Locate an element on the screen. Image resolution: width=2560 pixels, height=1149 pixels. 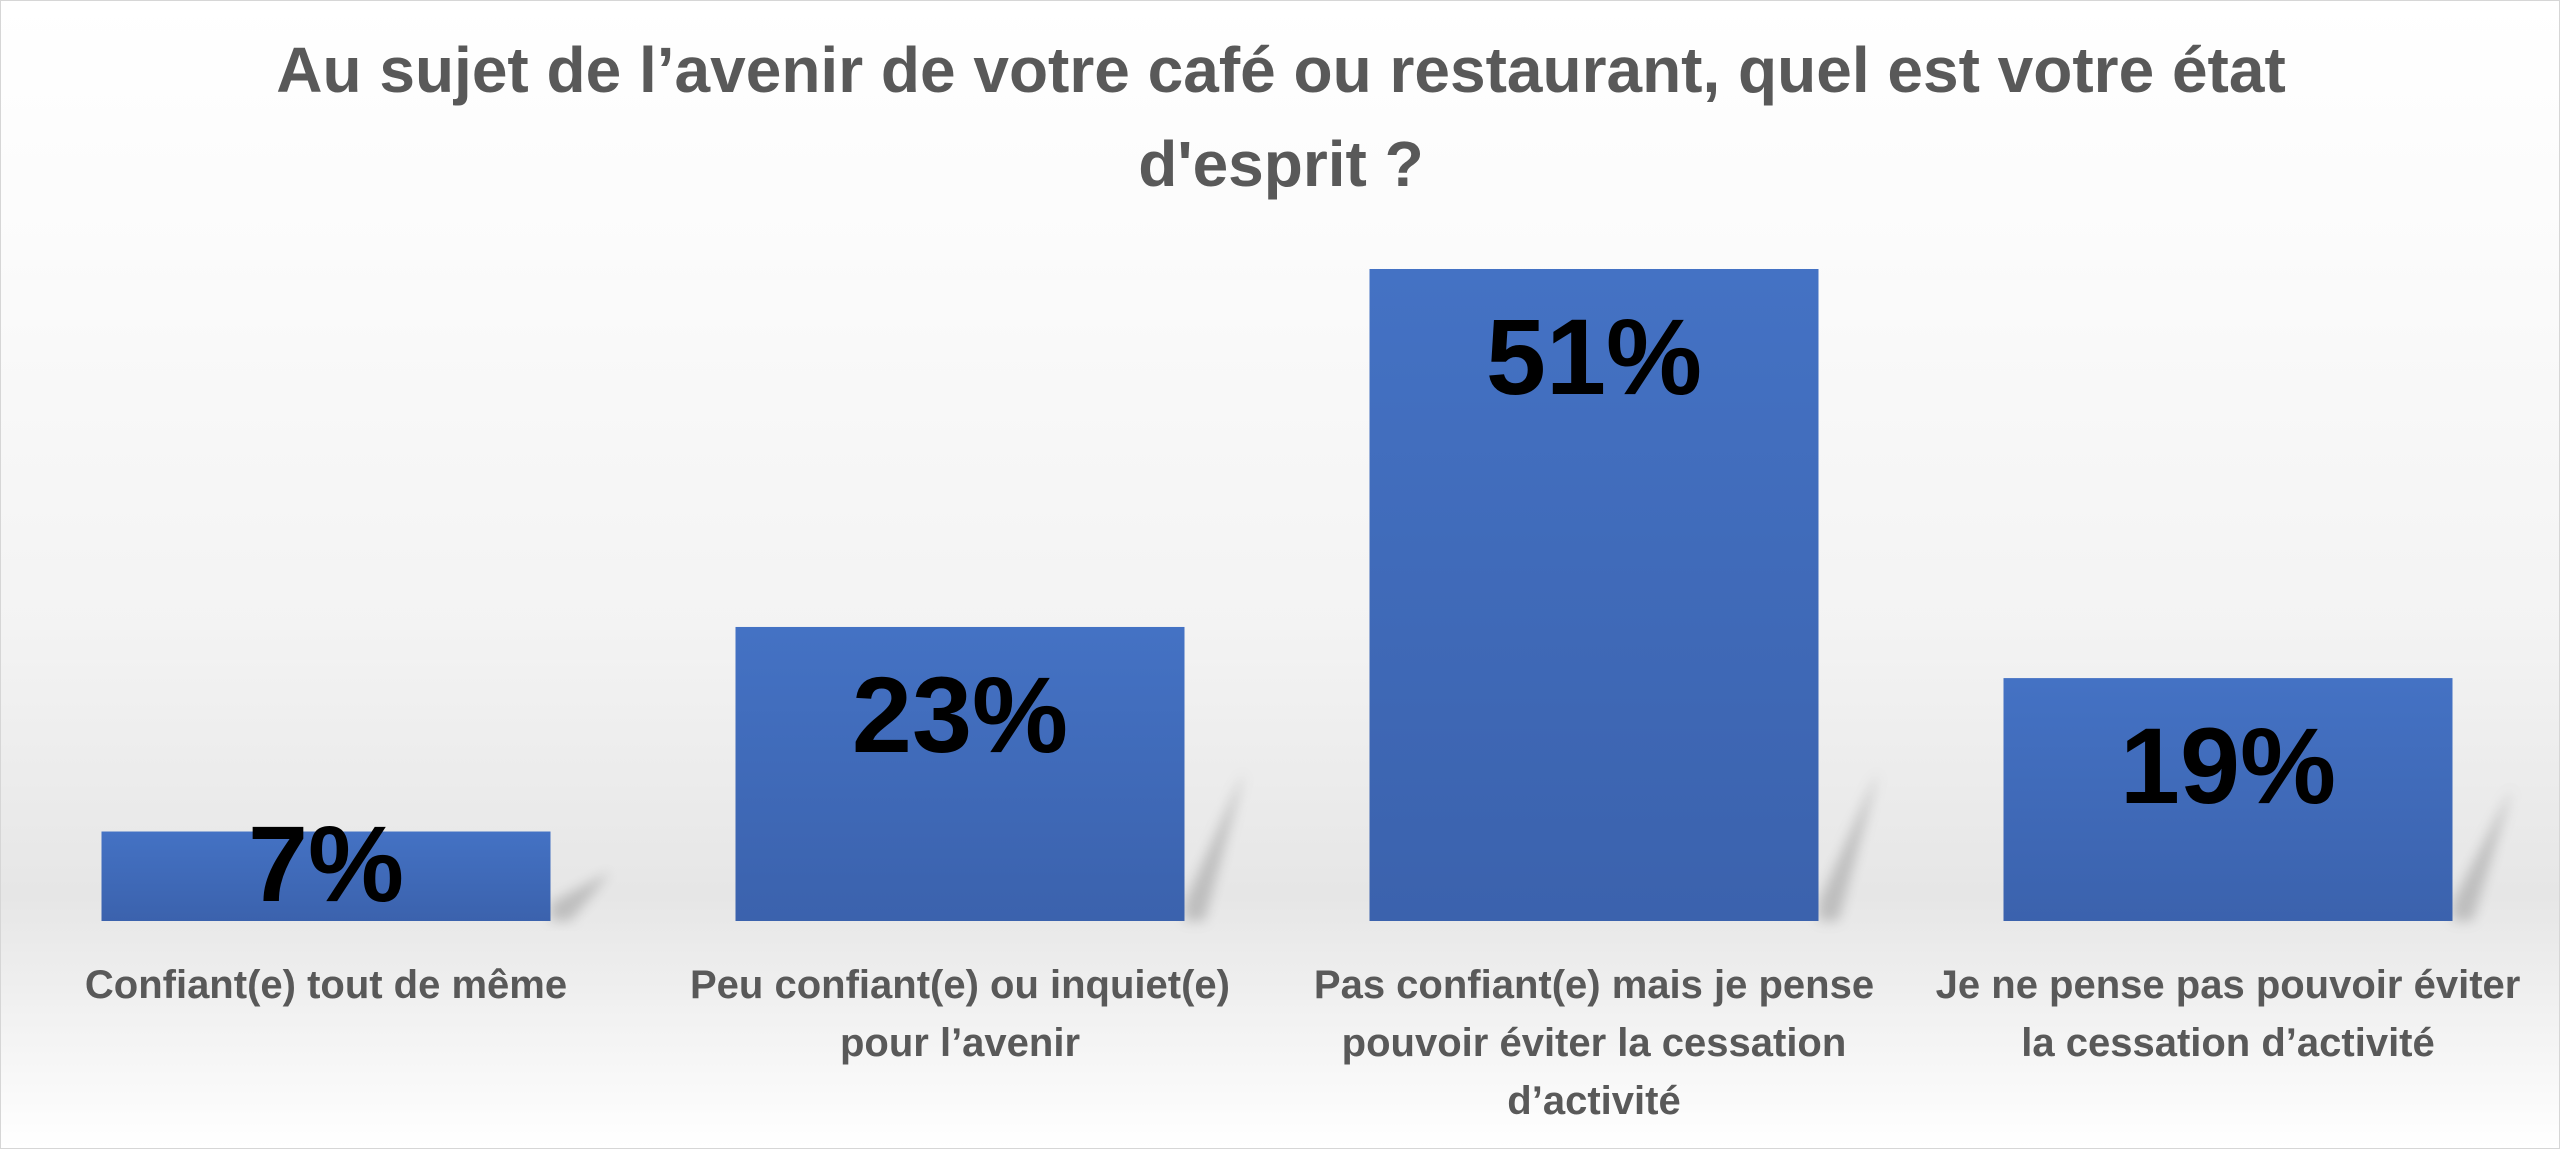
data-label-1: 7% is located at coordinates (326, 863).